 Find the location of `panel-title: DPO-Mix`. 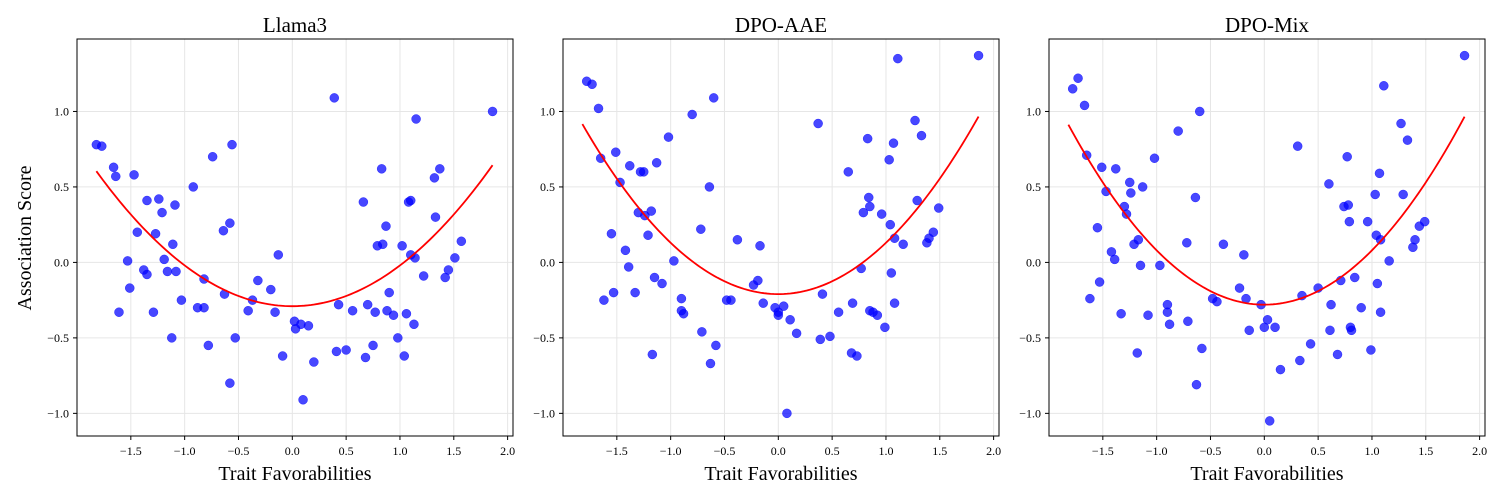

panel-title: DPO-Mix is located at coordinates (1267, 25).